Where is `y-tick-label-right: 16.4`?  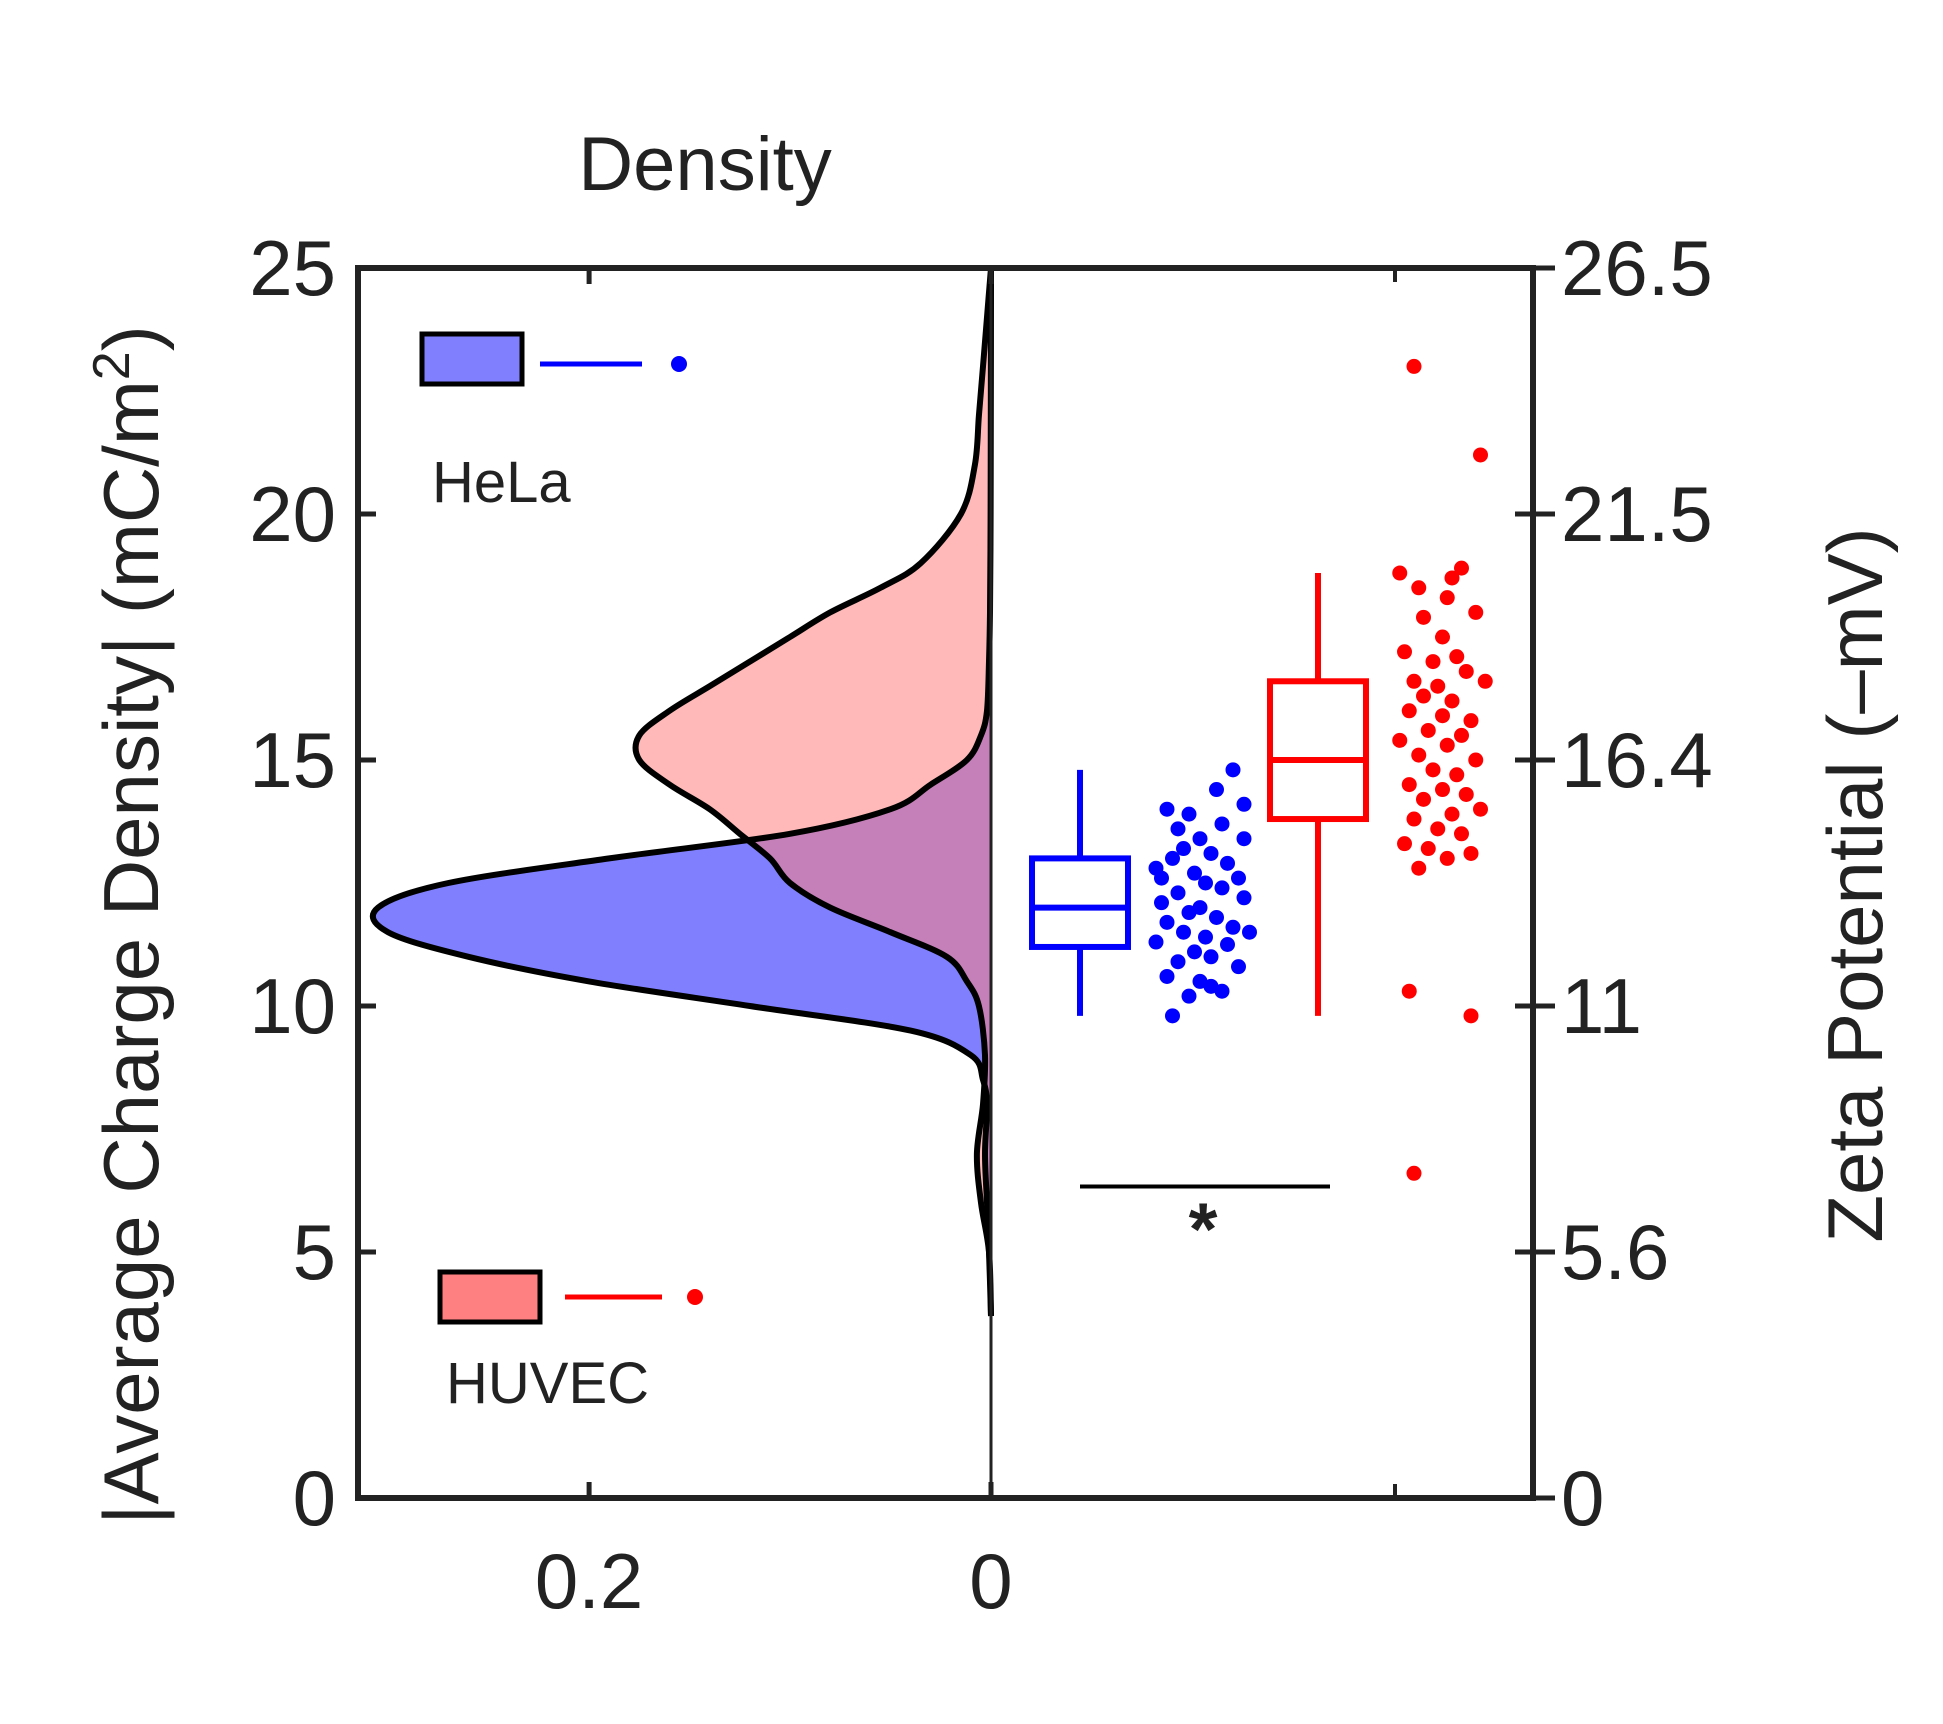 y-tick-label-right: 16.4 is located at coordinates (1637, 760).